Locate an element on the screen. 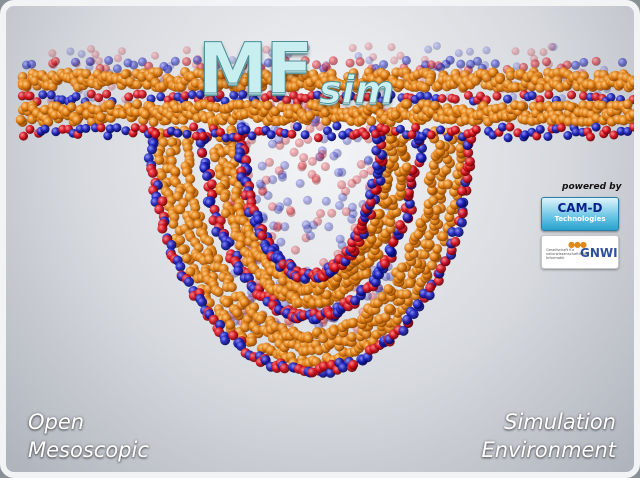 This screenshot has width=640, height=478. tagline-environment: Environment is located at coordinates (548, 450).